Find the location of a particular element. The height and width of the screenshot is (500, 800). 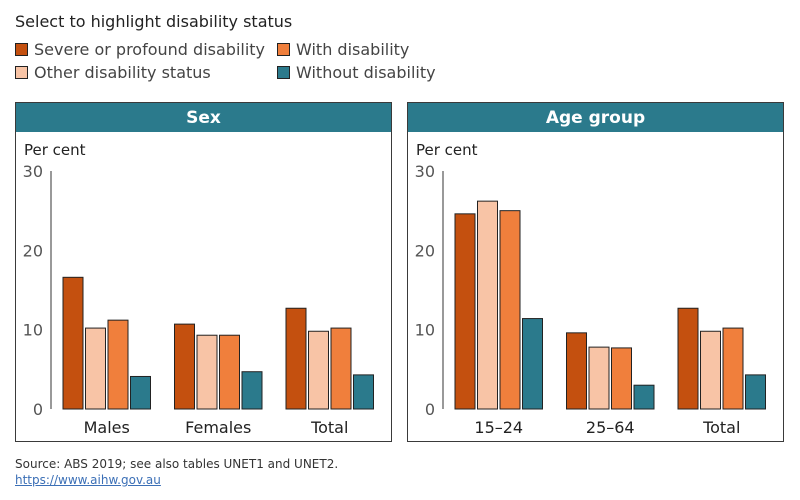

x-tick-label: 15–24 is located at coordinates (498, 427).